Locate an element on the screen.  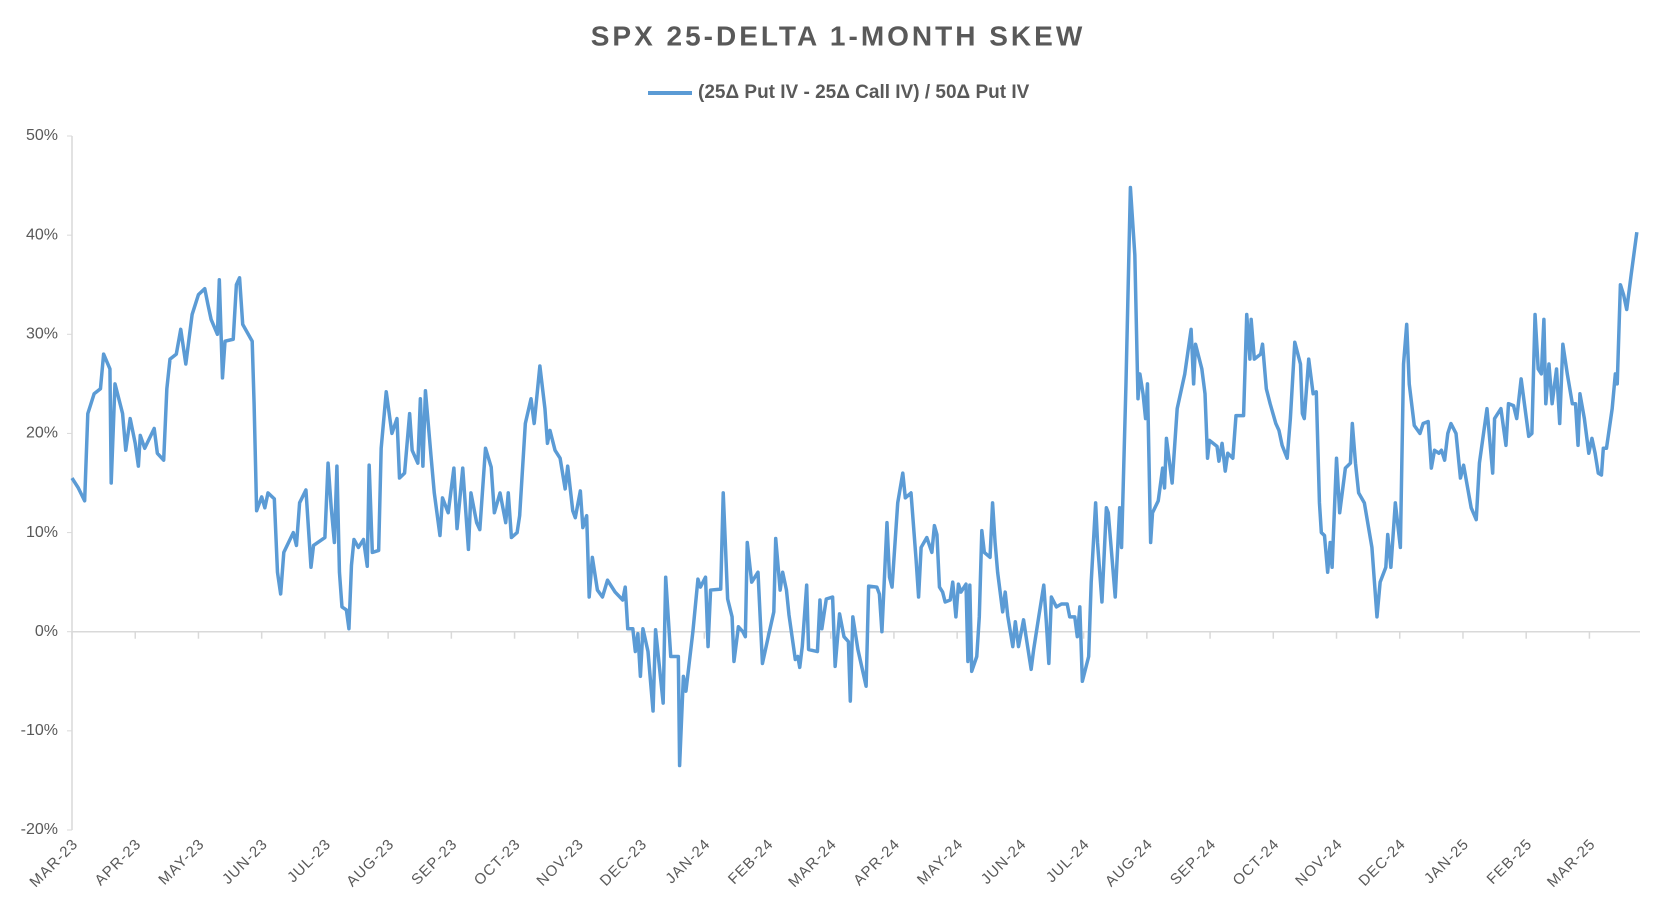
y-tick-label: -10% is located at coordinates (39, 730).